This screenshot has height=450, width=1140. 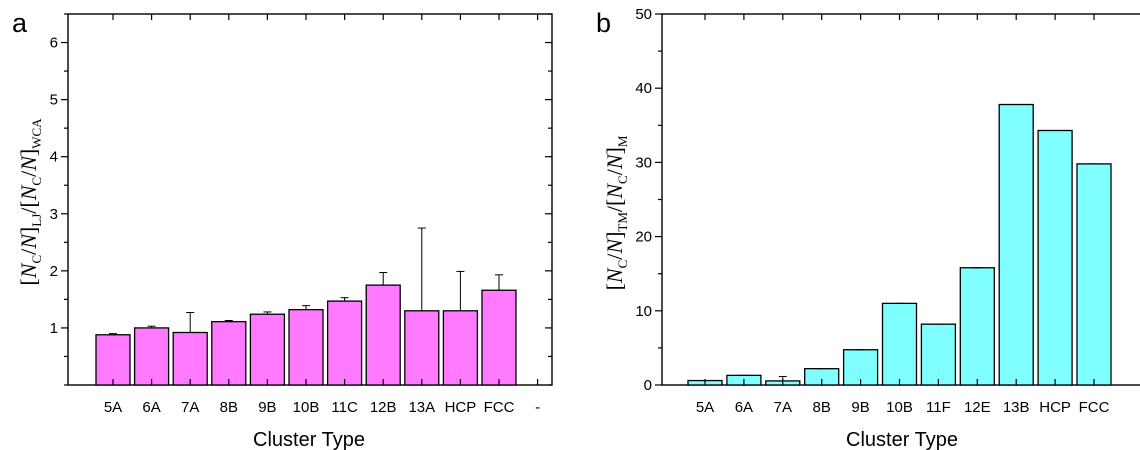 I want to click on chart-b-x-tick-label: FCC, so click(x=1094, y=407).